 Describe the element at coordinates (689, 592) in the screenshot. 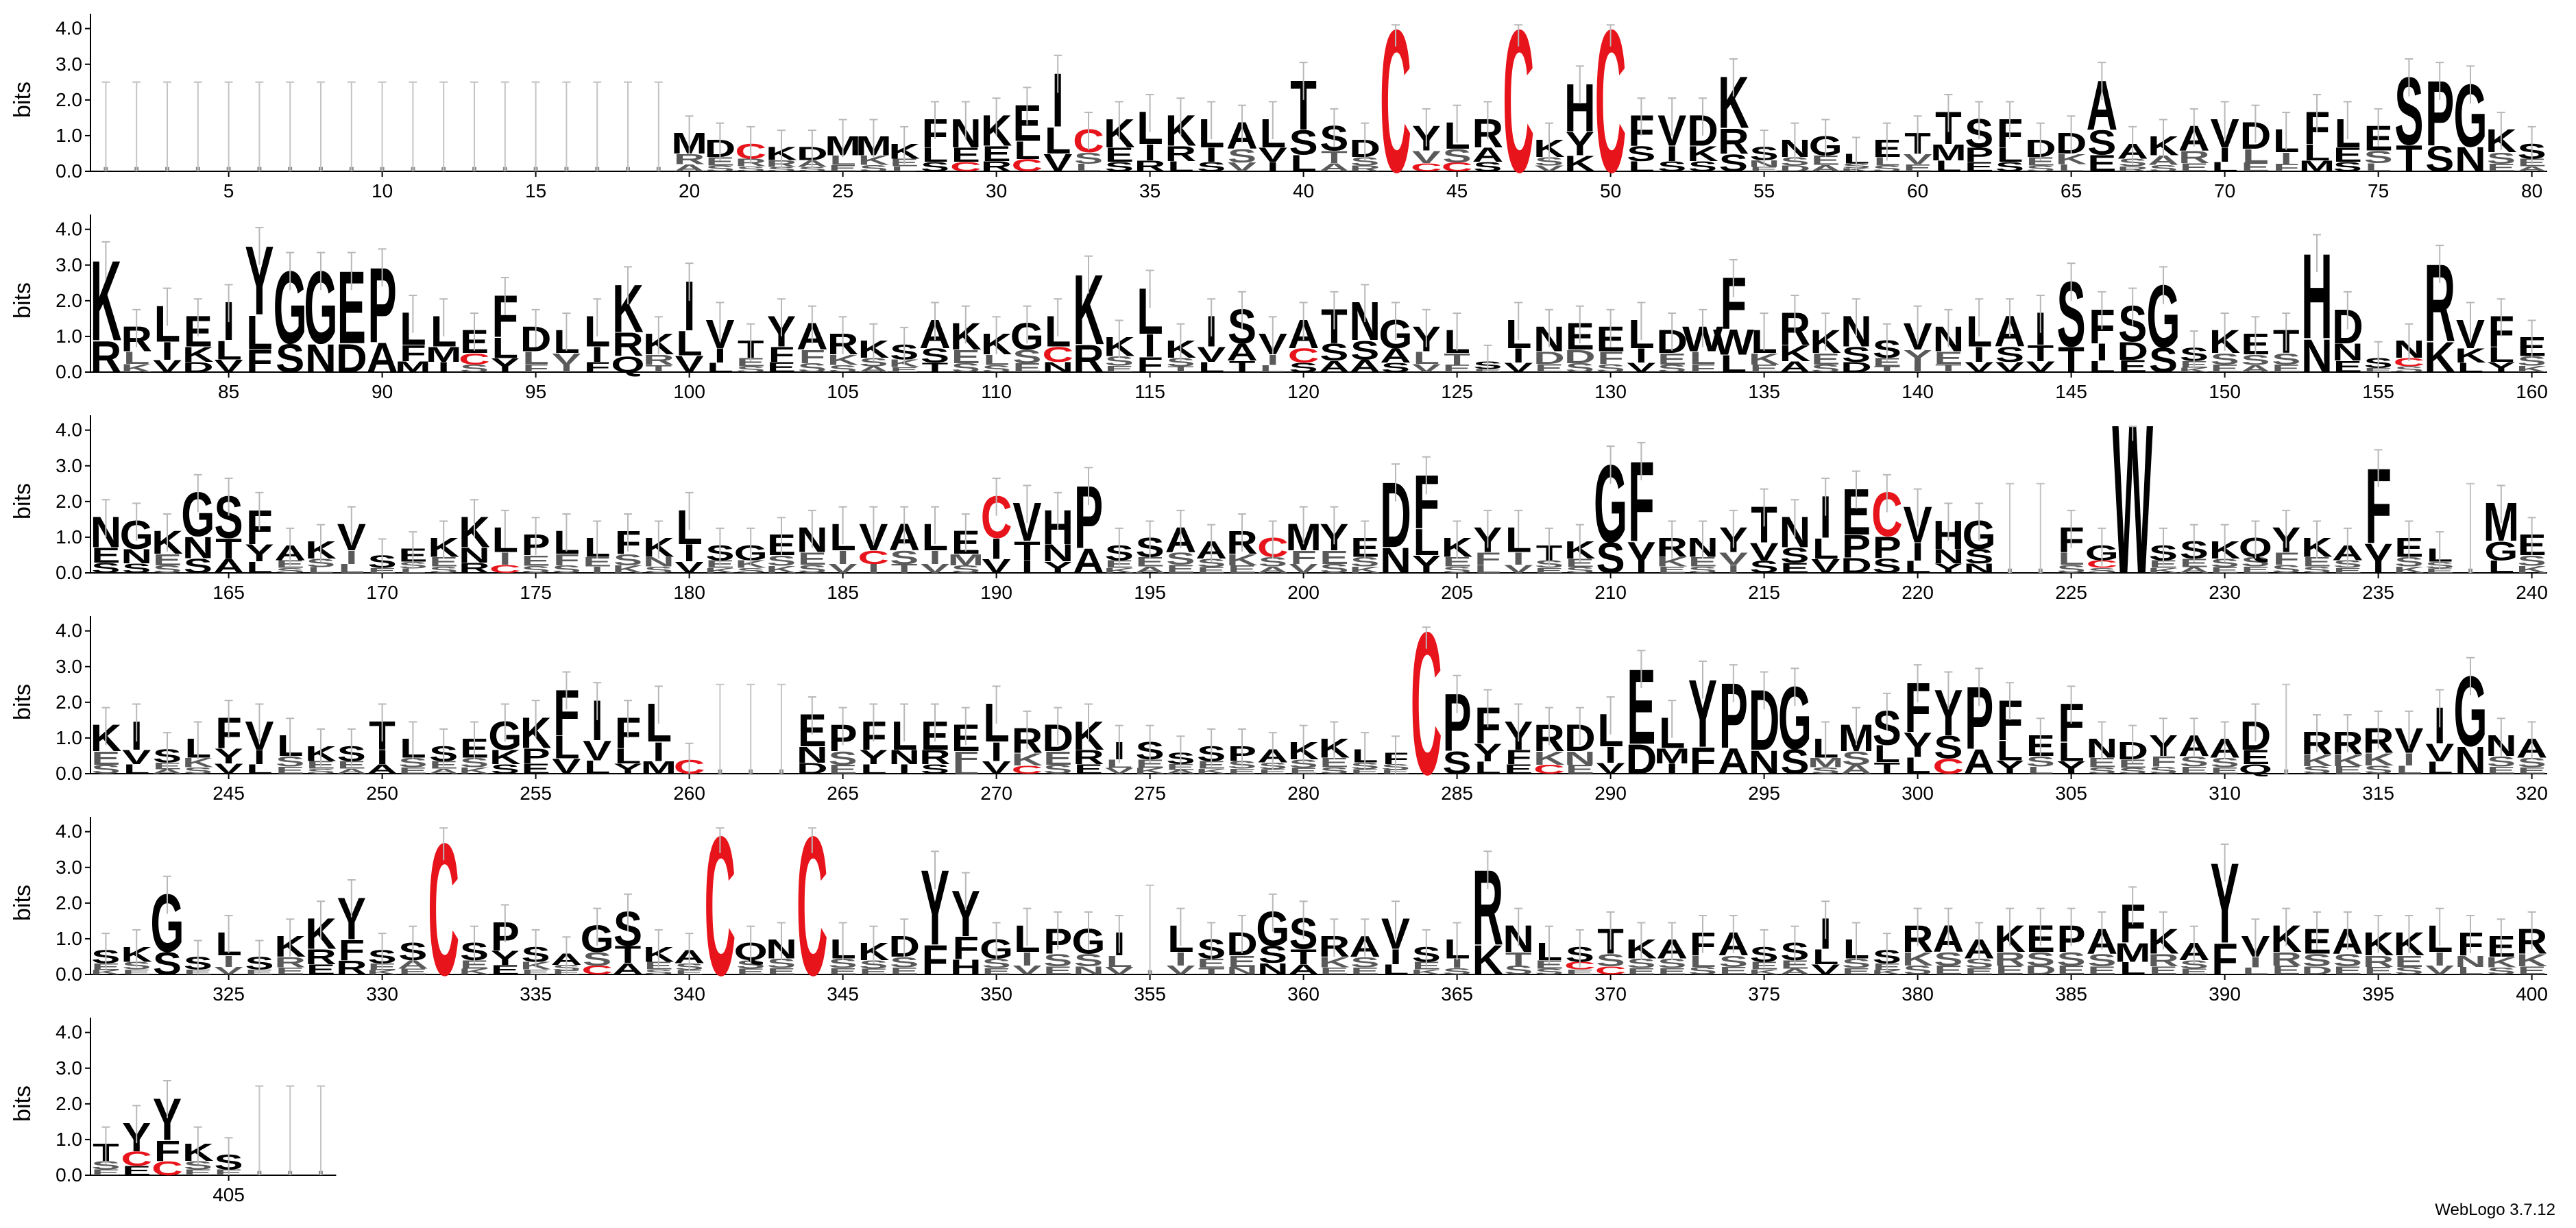

I see `x-tick-label: 180` at that location.